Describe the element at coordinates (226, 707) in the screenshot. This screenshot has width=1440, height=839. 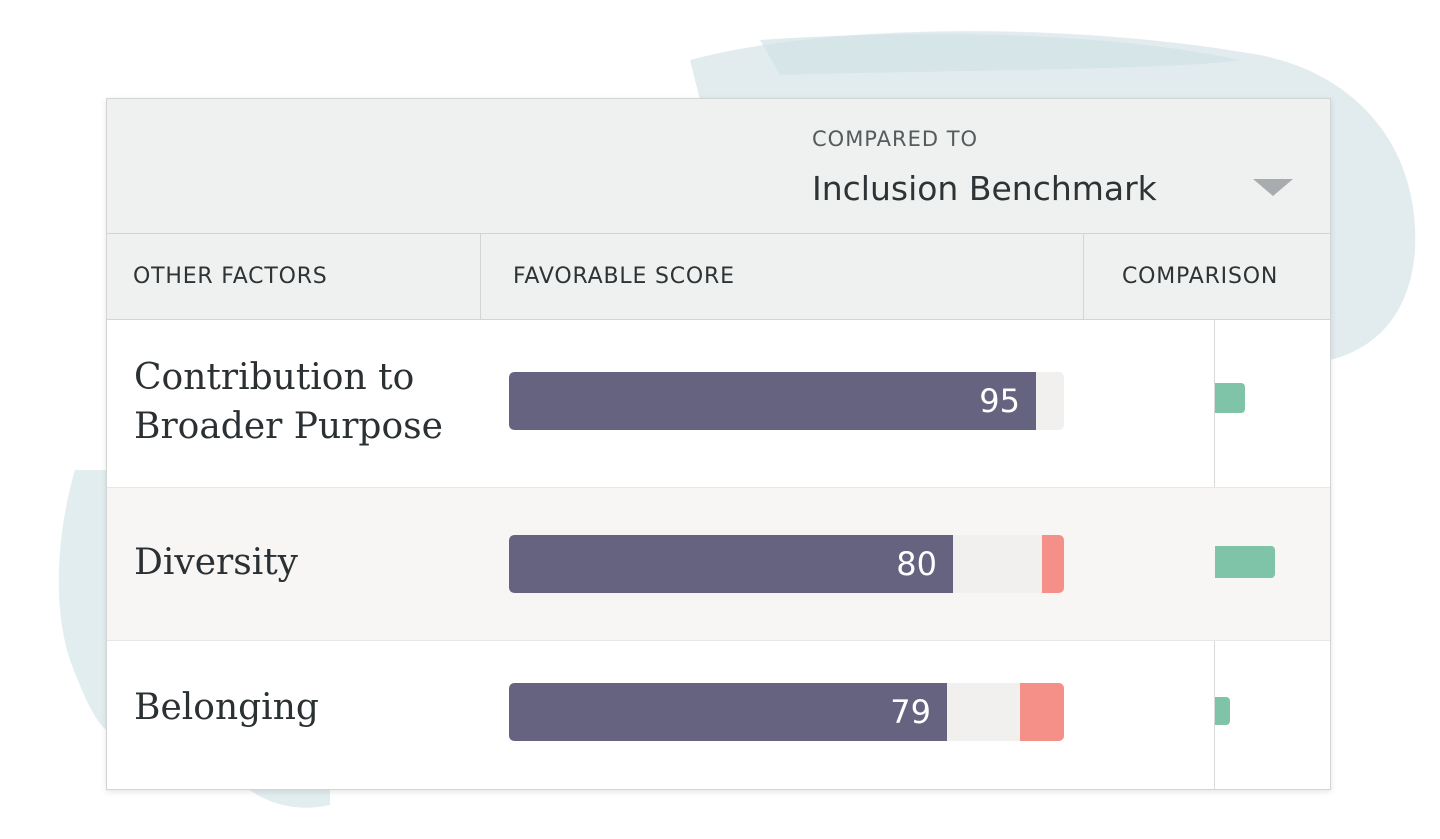
I see `factor-label: Belonging` at that location.